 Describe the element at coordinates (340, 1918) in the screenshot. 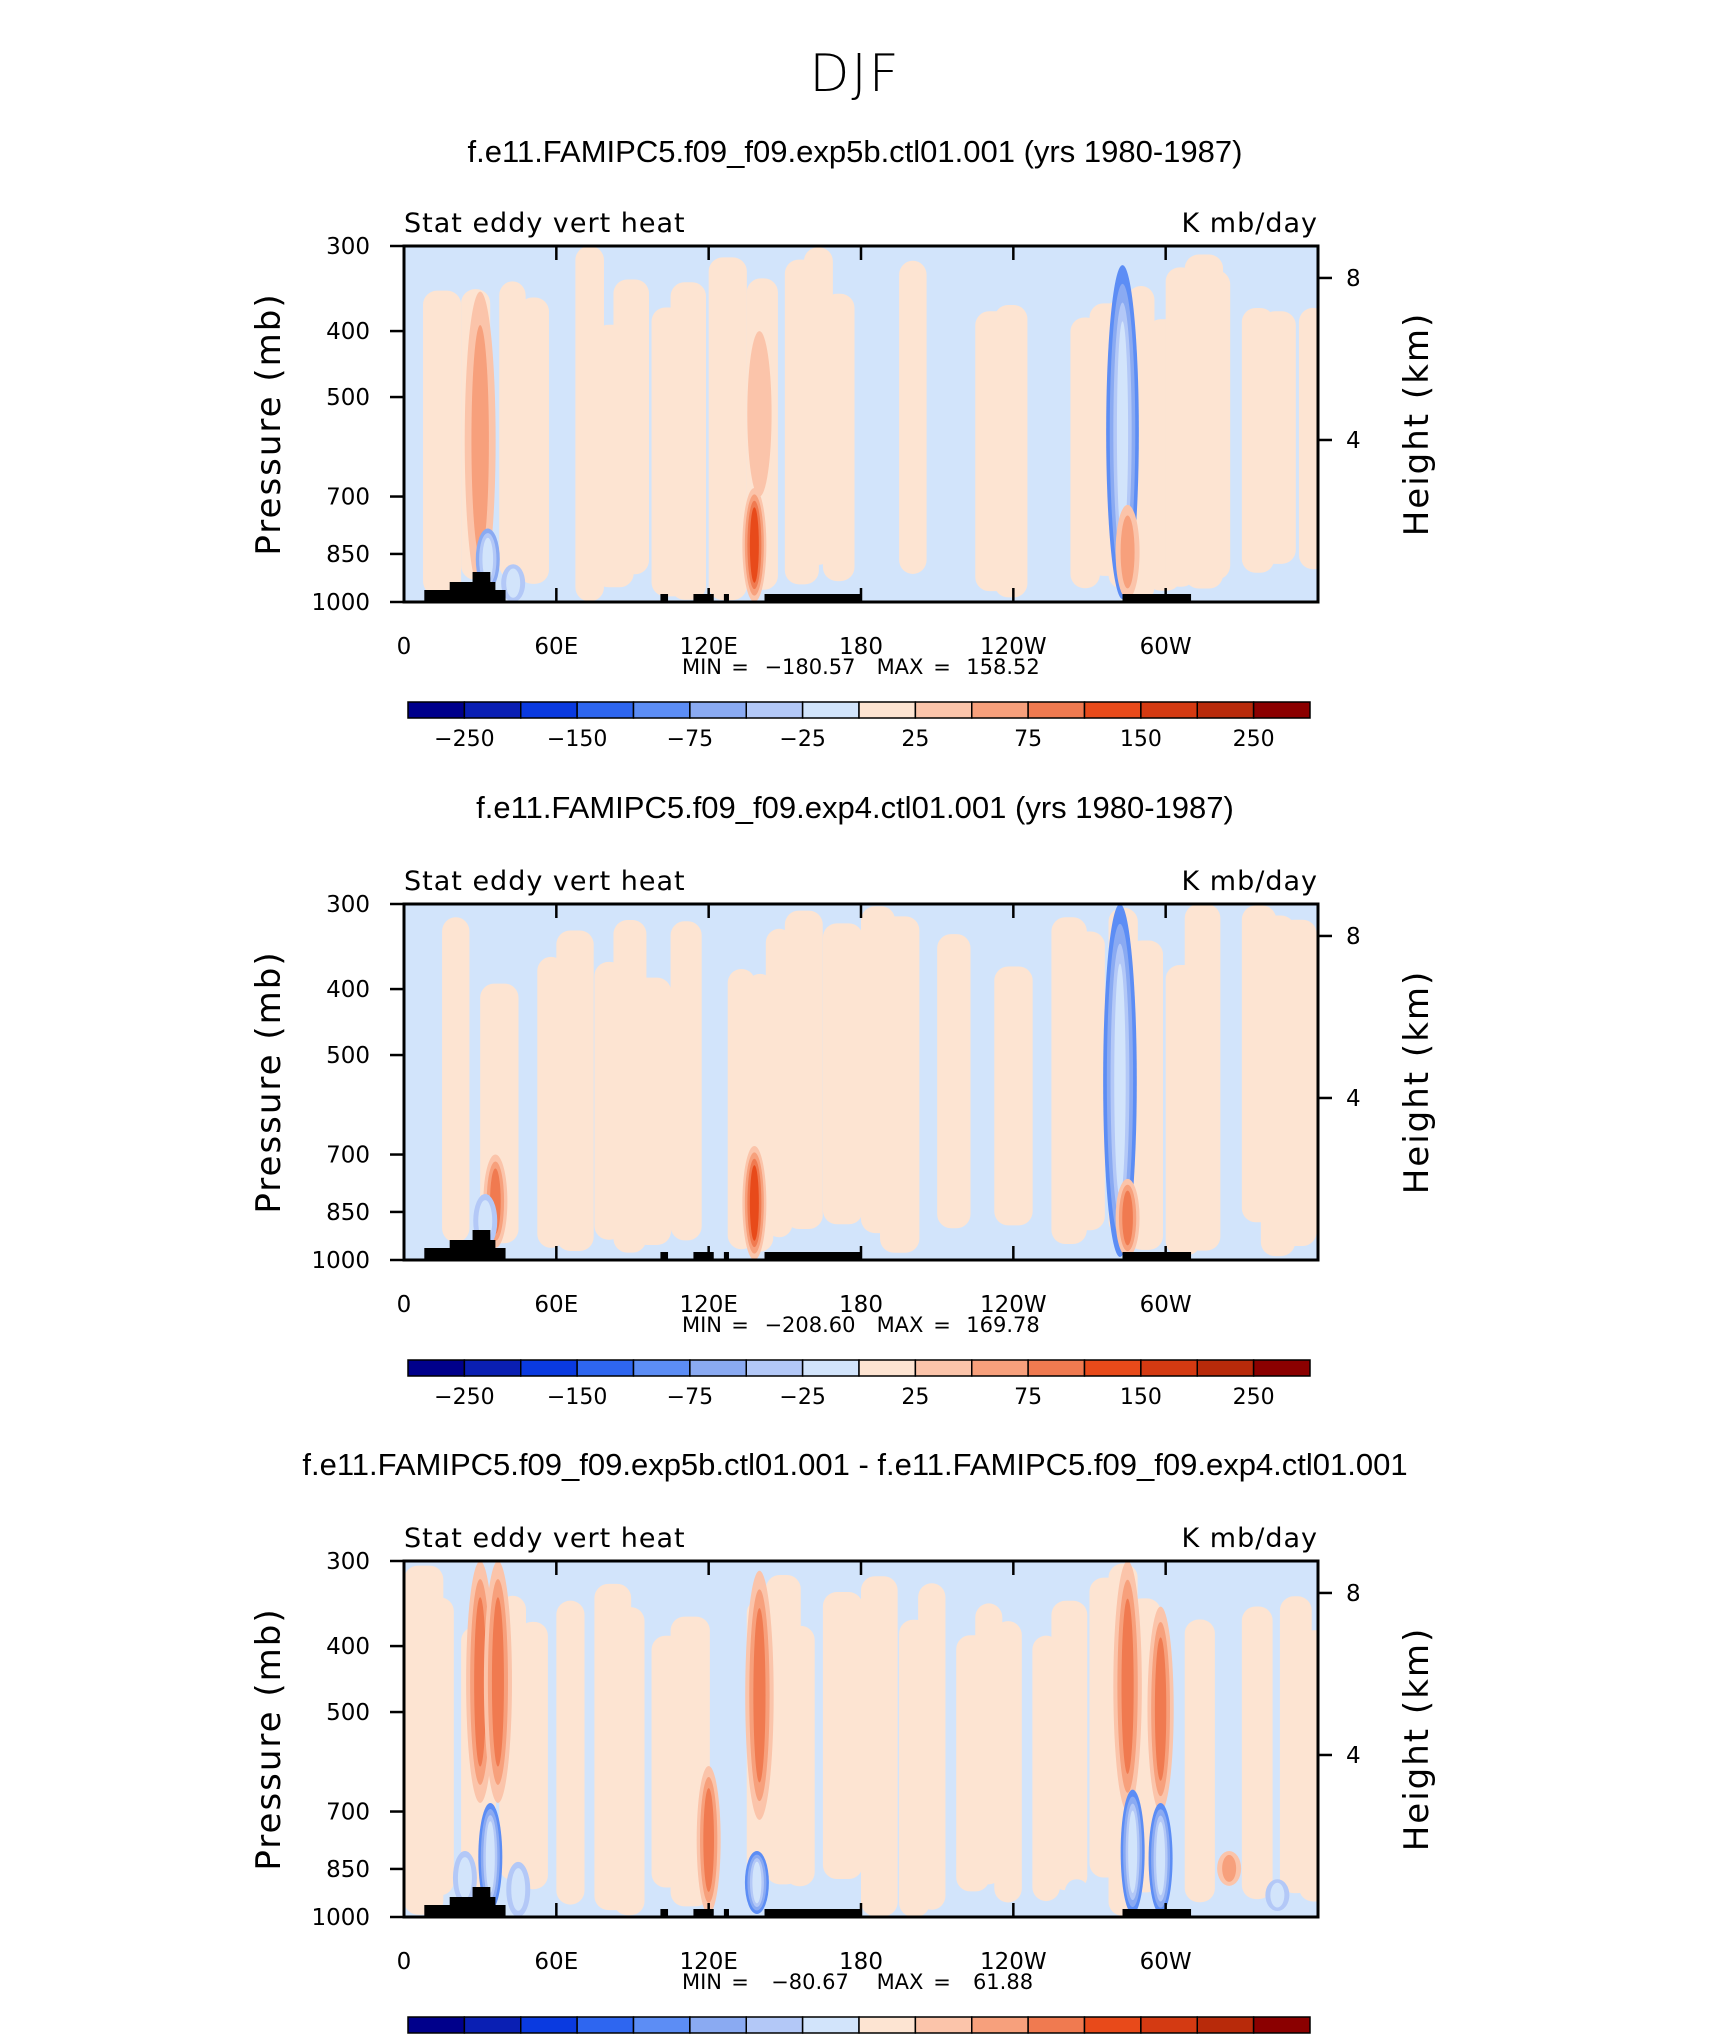

I see `y-tick-label: 1000` at that location.